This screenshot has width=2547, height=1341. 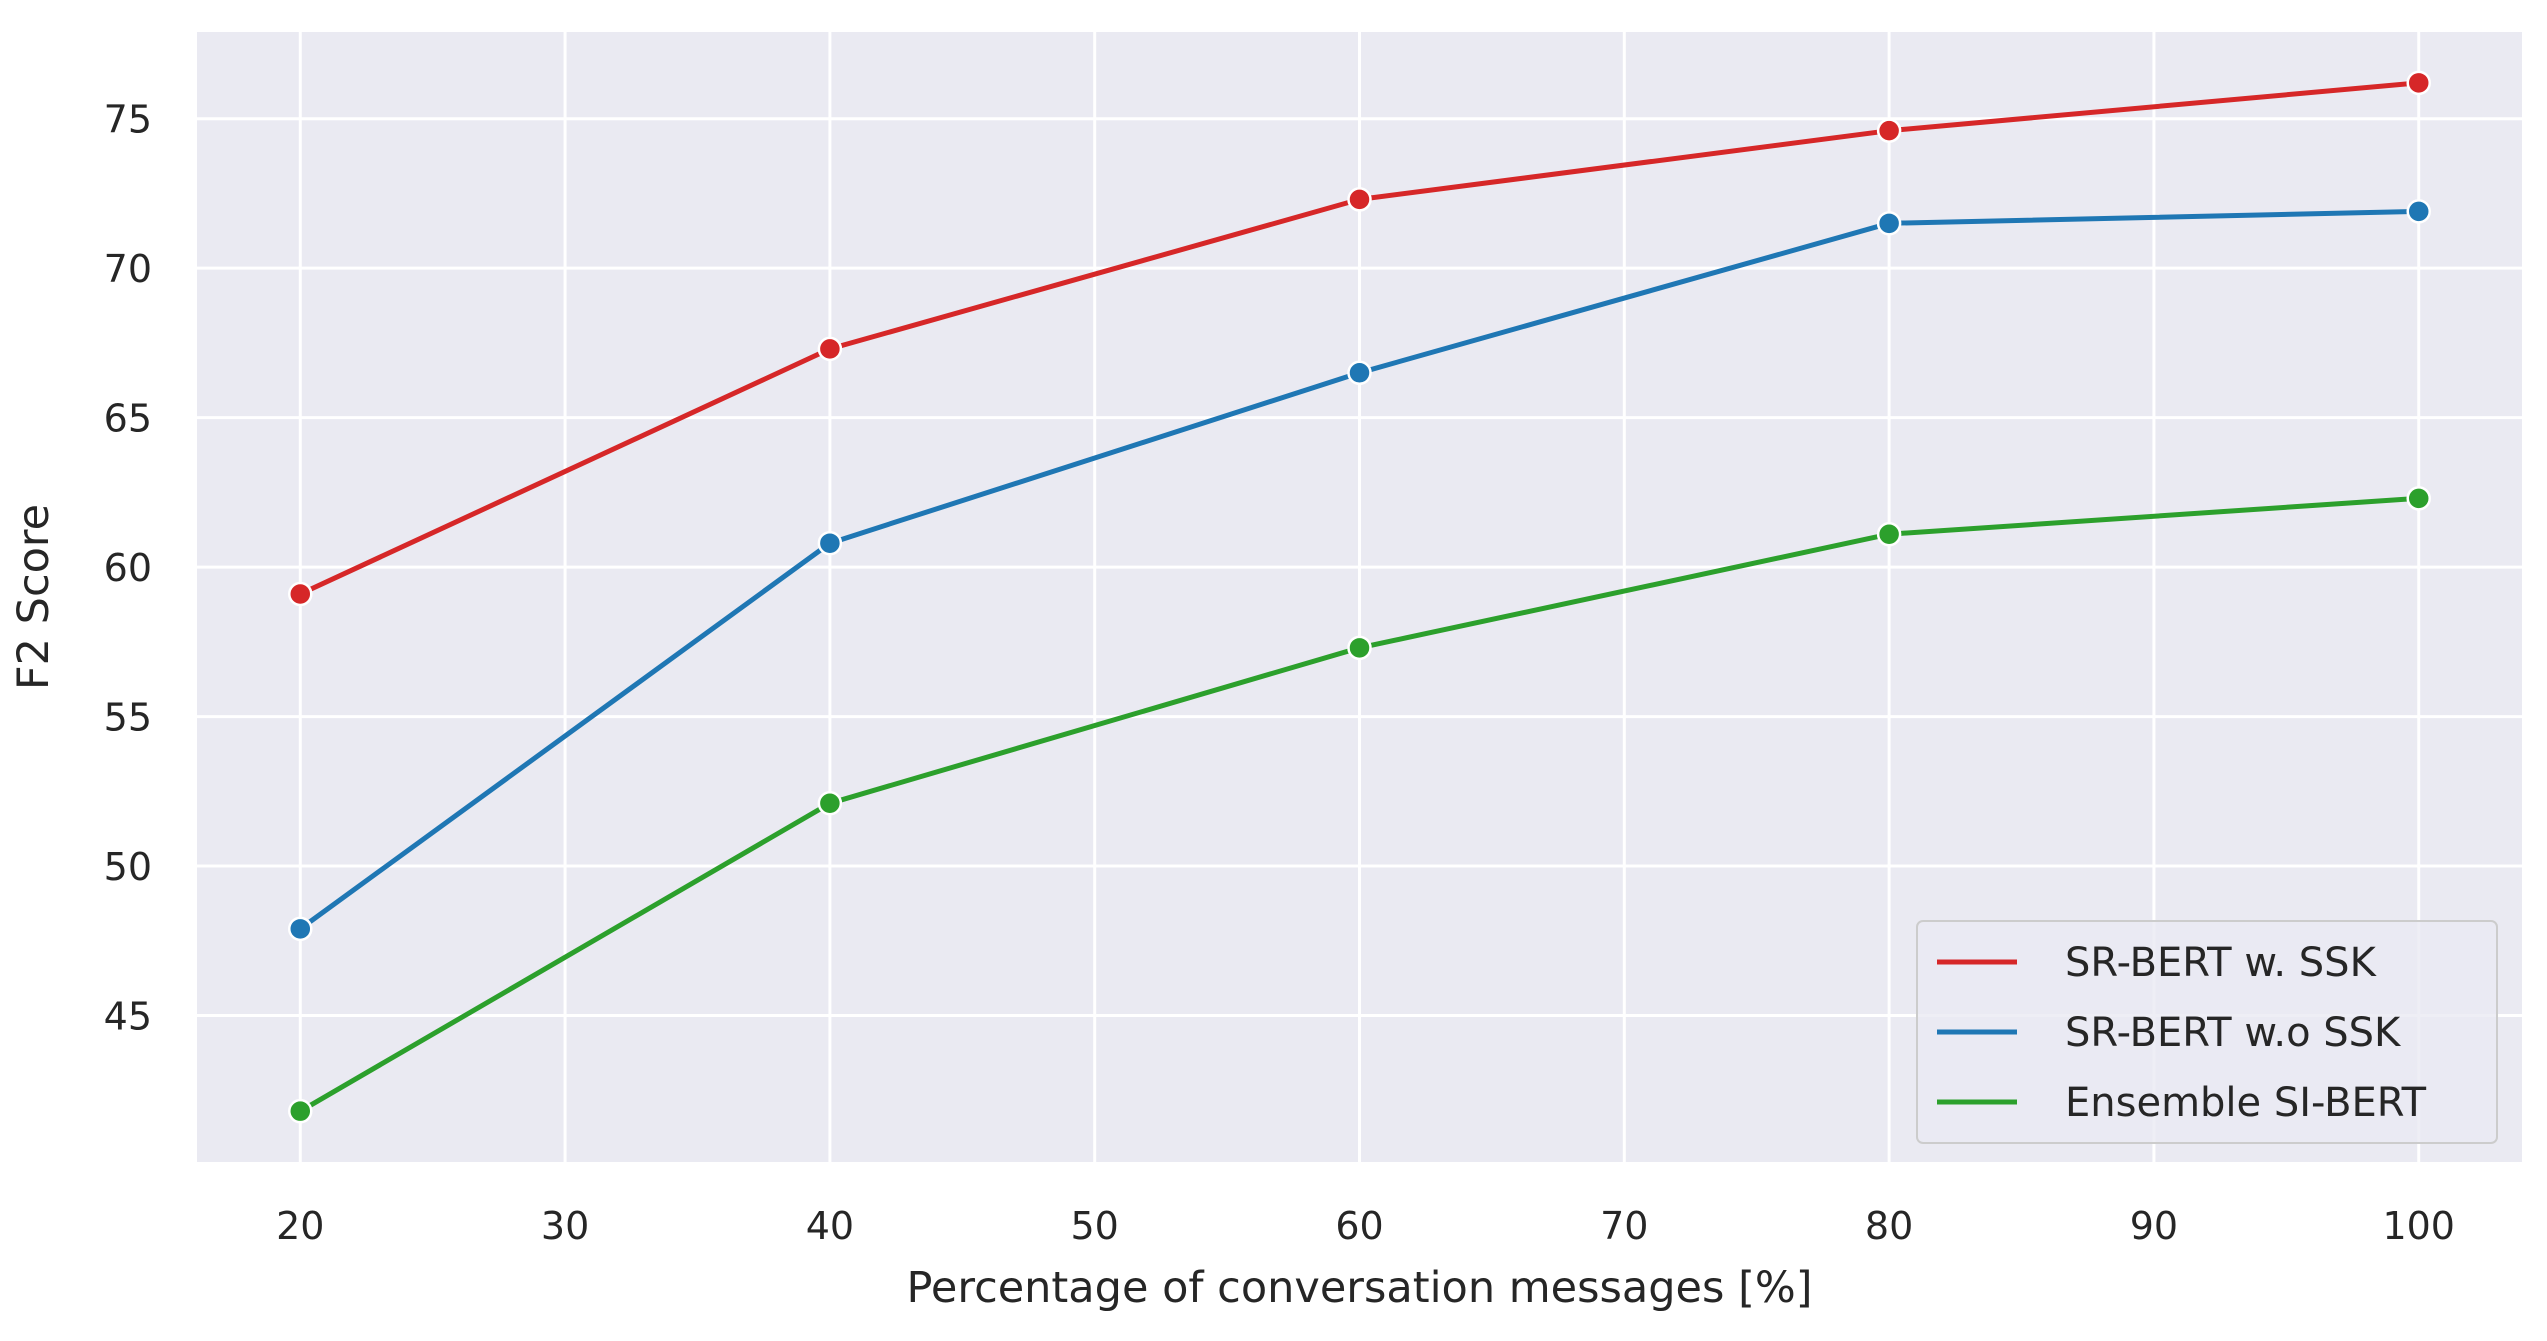 I want to click on y-tick-labels: 45 50 55 60 65 70 75, so click(x=128, y=568).